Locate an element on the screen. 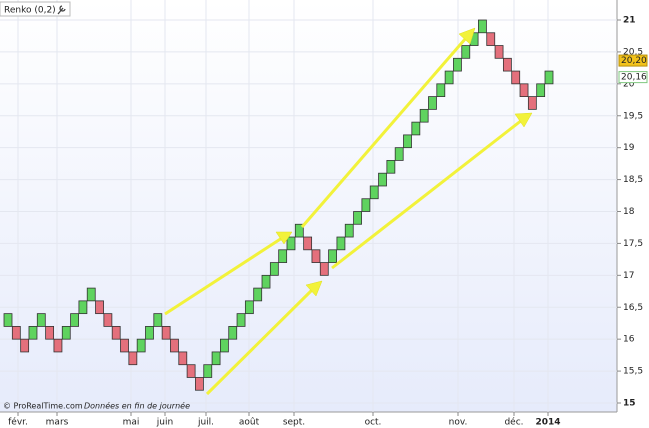 The image size is (649, 428). x-tick-label: août is located at coordinates (249, 423).